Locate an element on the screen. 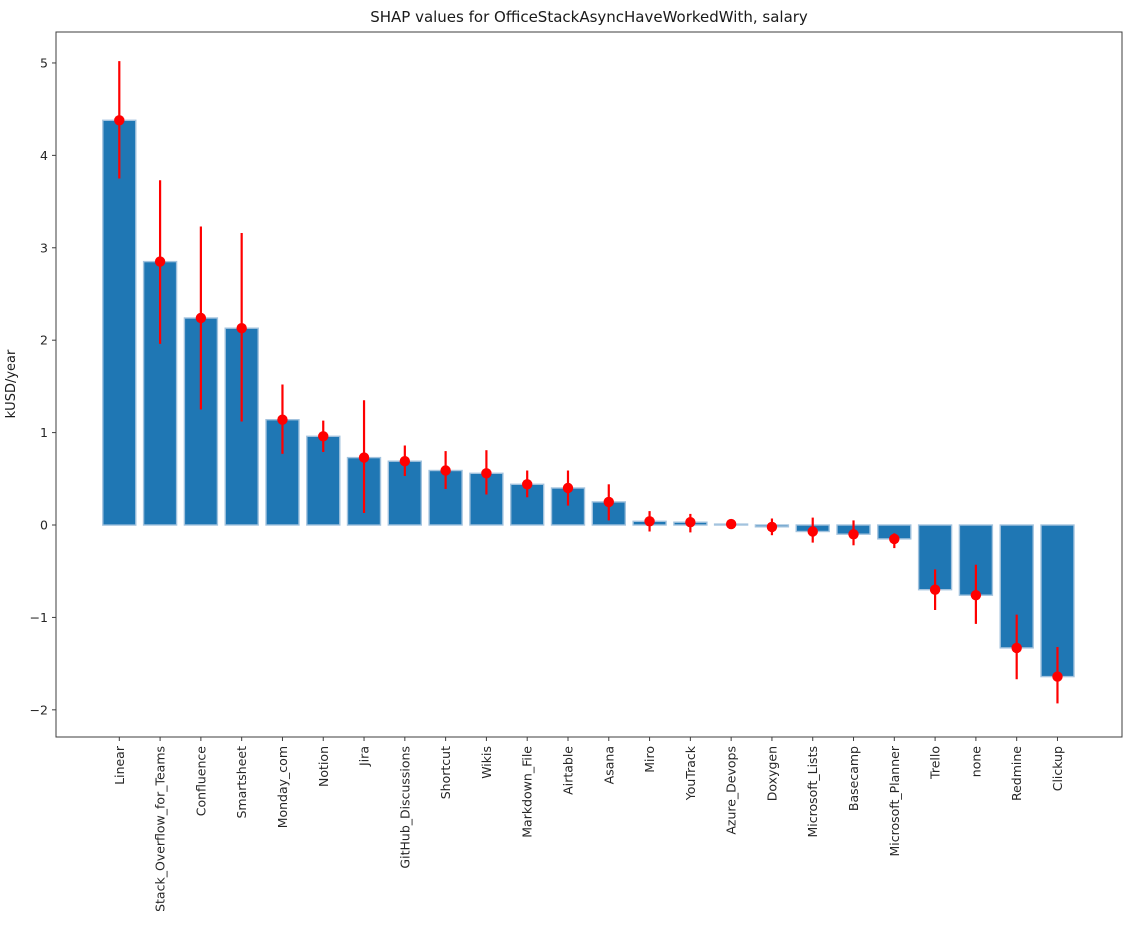  x-tick-label: Shortcut is located at coordinates (445, 772).